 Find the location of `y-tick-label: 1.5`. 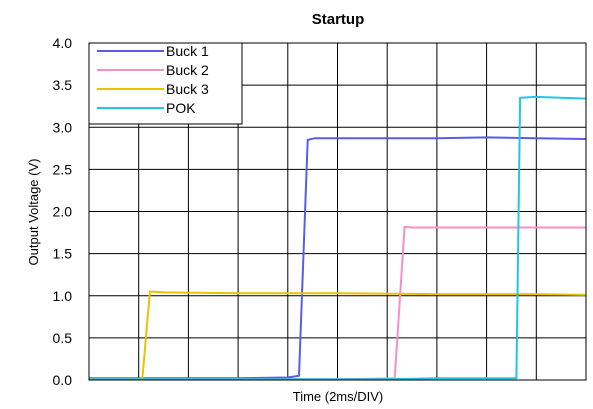

y-tick-label: 1.5 is located at coordinates (63, 254).